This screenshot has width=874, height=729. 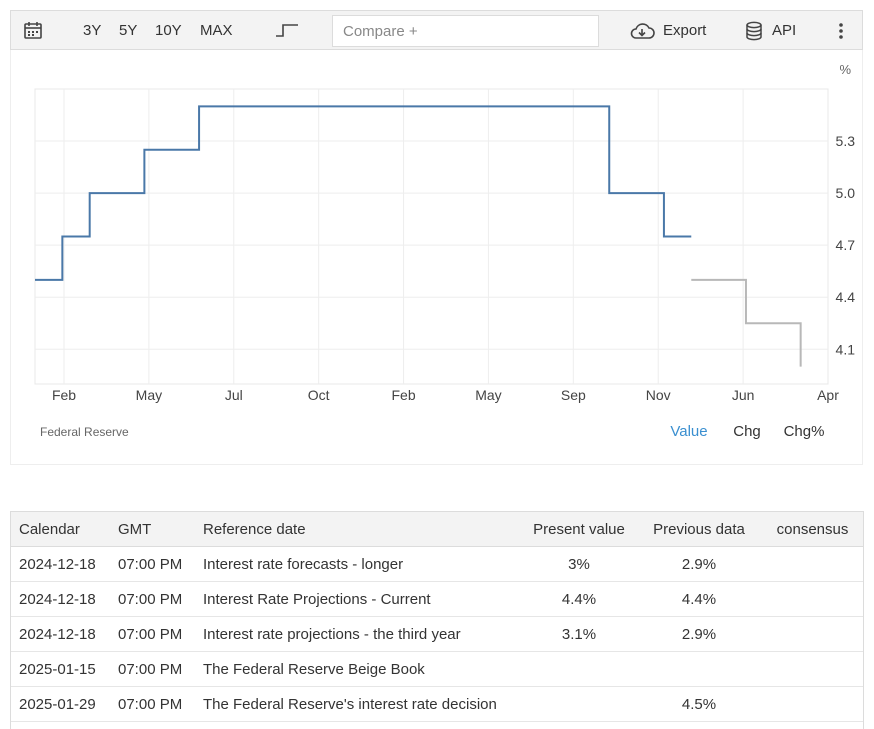 I want to click on source-label: Federal Reserve, so click(x=84, y=432).